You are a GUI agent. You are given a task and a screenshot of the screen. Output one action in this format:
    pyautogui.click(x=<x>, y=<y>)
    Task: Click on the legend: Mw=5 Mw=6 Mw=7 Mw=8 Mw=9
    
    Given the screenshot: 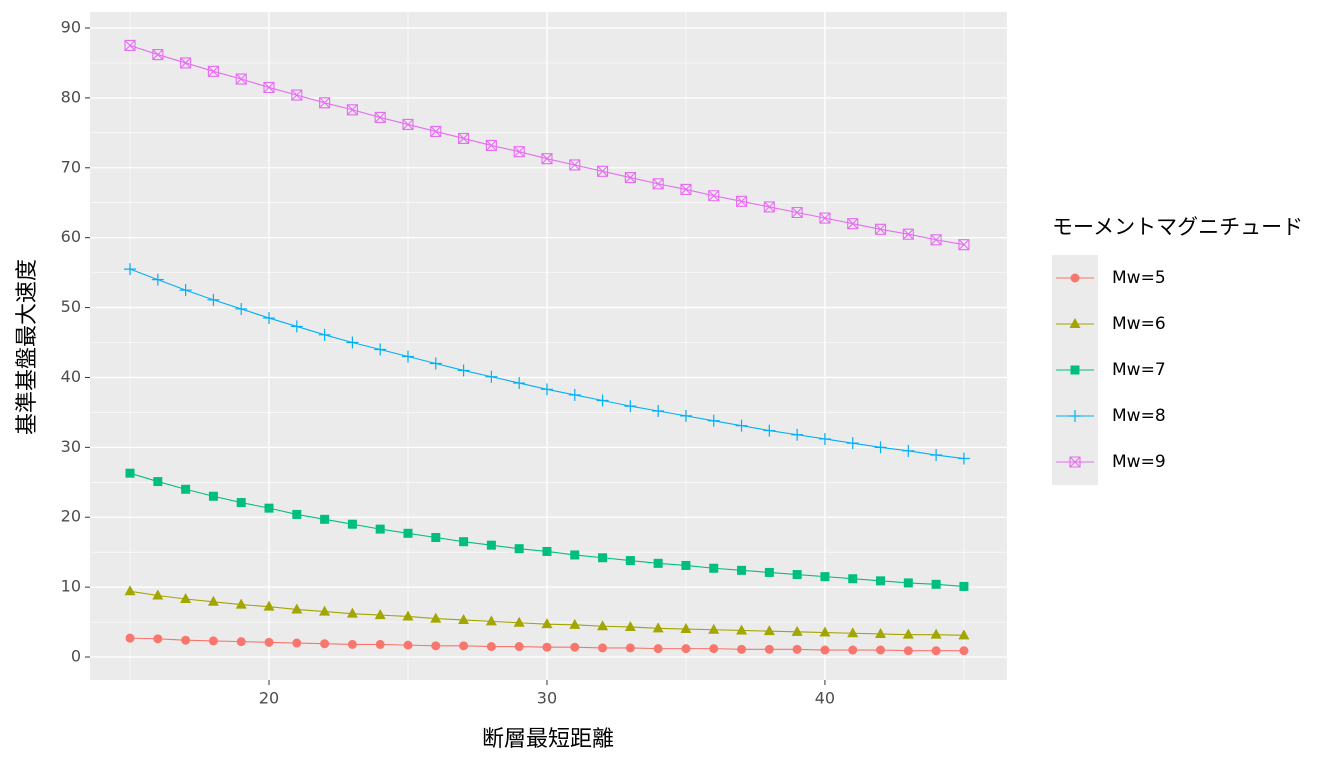 What is the action you would take?
    pyautogui.click(x=1109, y=370)
    